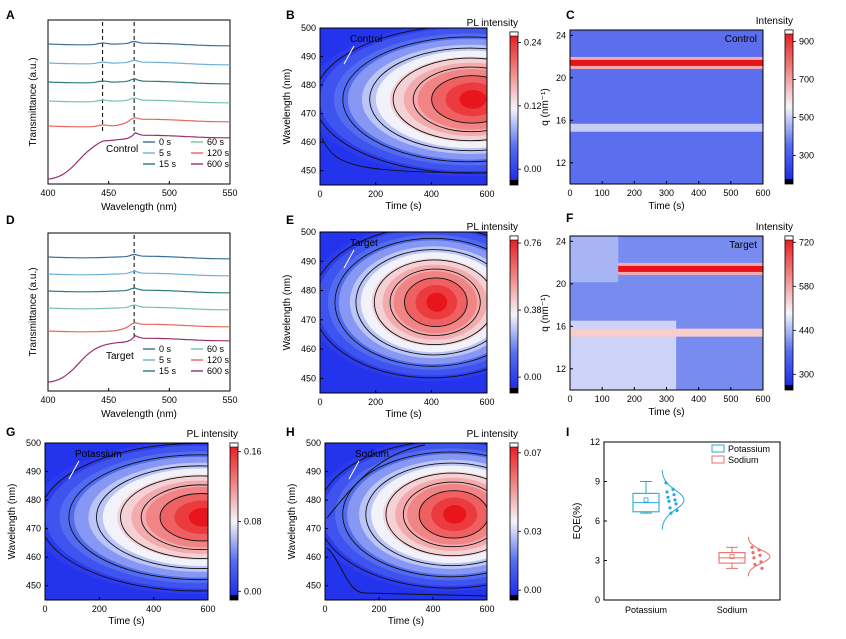 This screenshot has width=846, height=639. What do you see at coordinates (313, 472) in the screenshot?
I see `panel-h-ytick-label: 490` at bounding box center [313, 472].